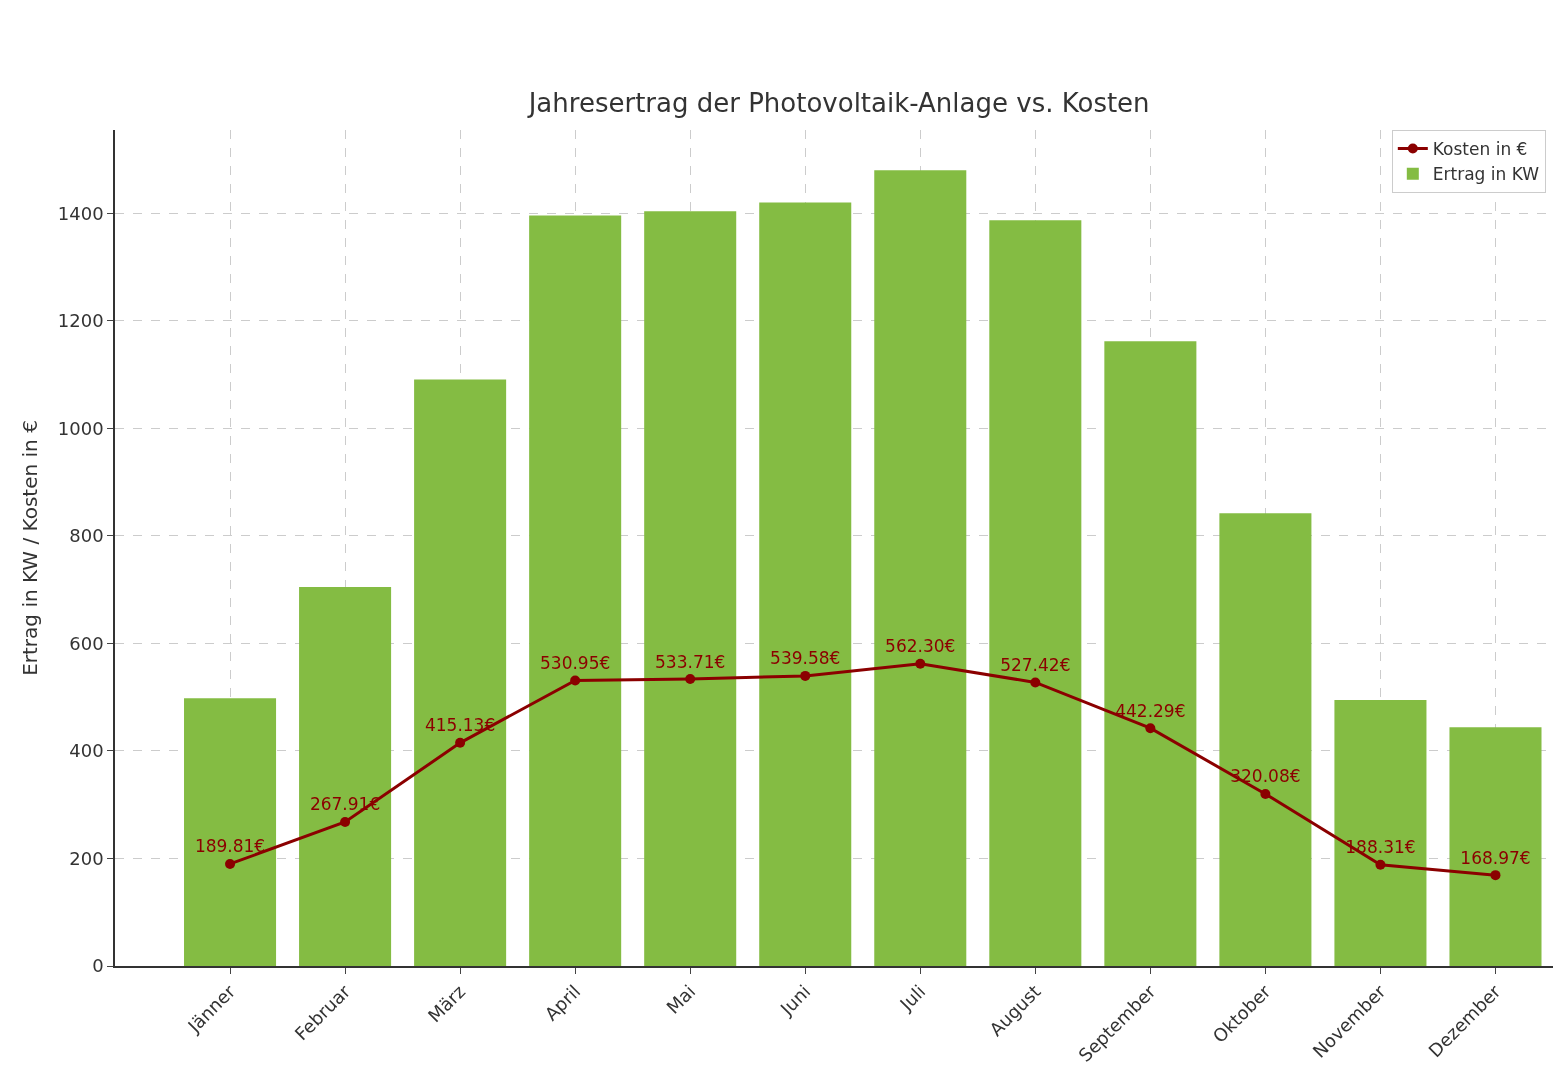 The image size is (1554, 1086). I want to click on y-tick-label: 600, so click(86, 643).